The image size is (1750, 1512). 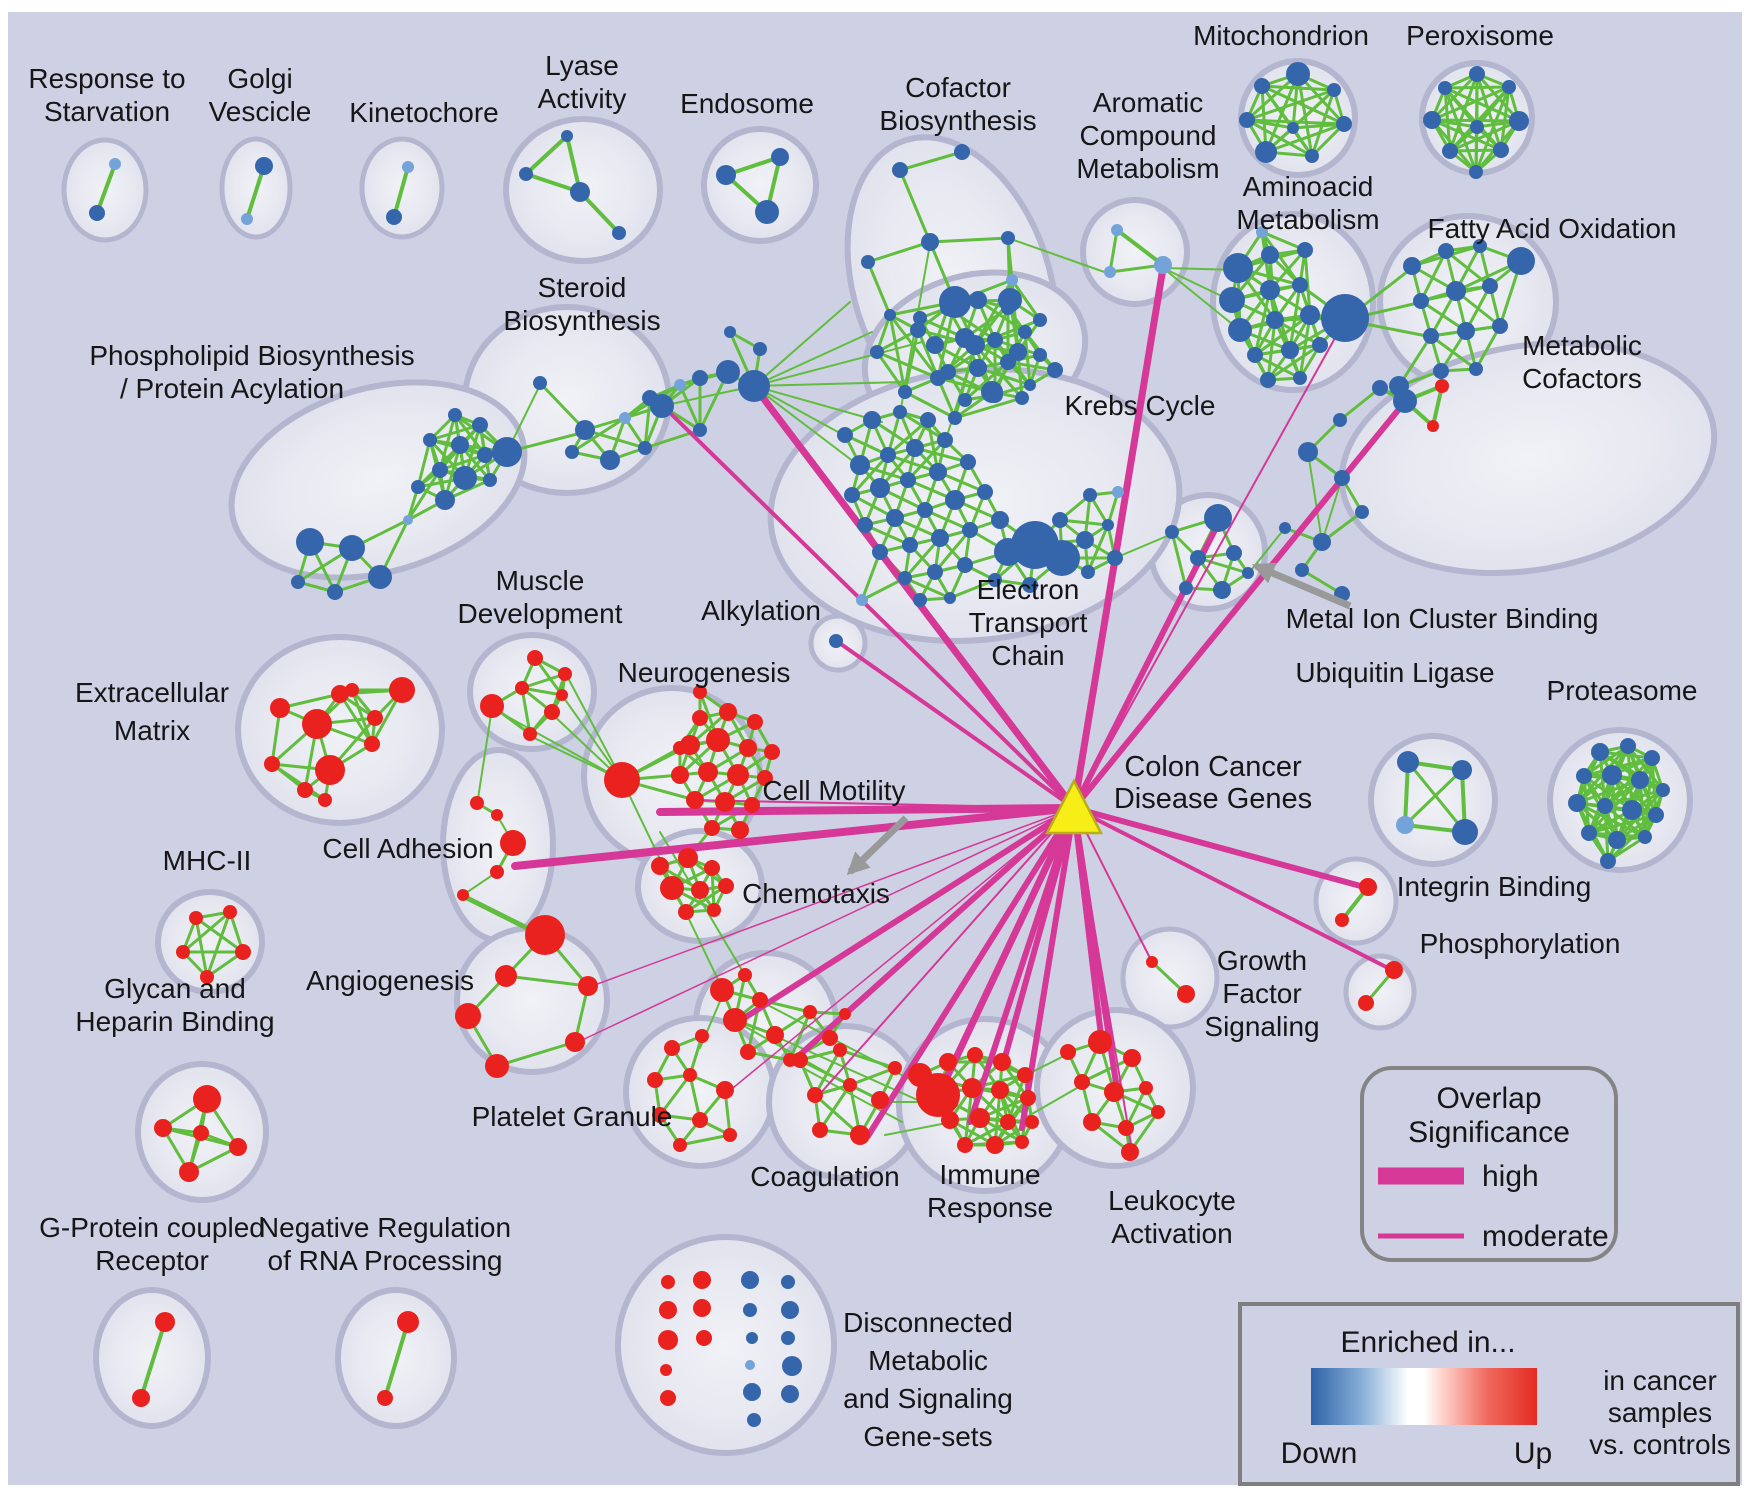 I want to click on cluster-label-response-to-starvation: Response to, so click(x=106, y=78).